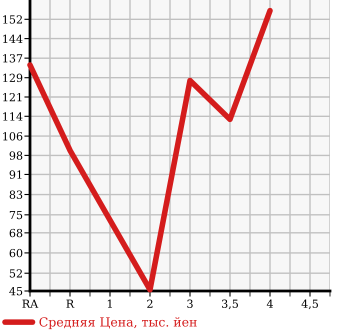 The image size is (345, 335). I want to click on x-tick-label: 3, so click(190, 304).